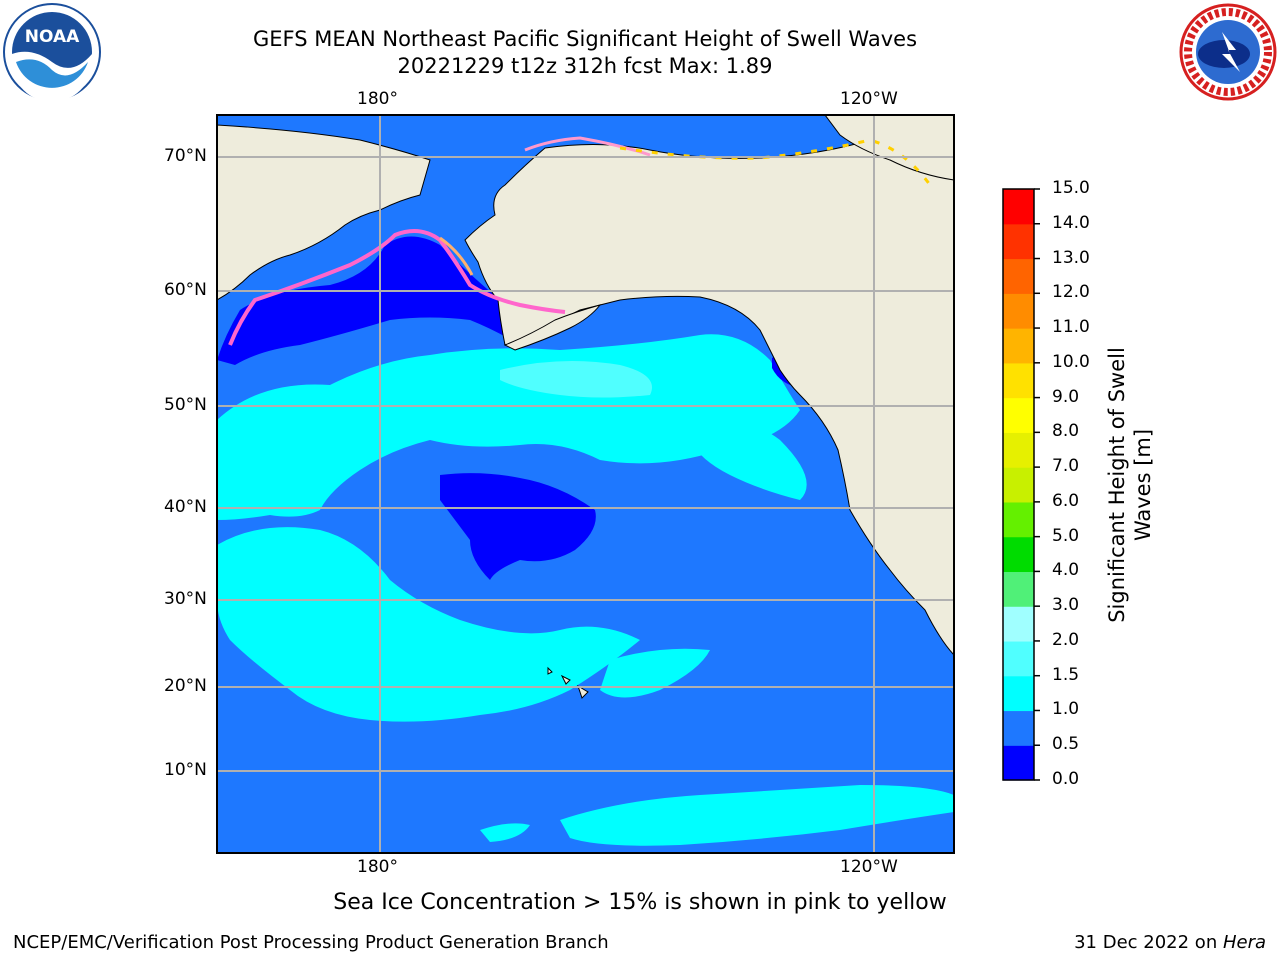 This screenshot has width=1280, height=960. I want to click on lat-label-50n: 50°N, so click(185, 405).